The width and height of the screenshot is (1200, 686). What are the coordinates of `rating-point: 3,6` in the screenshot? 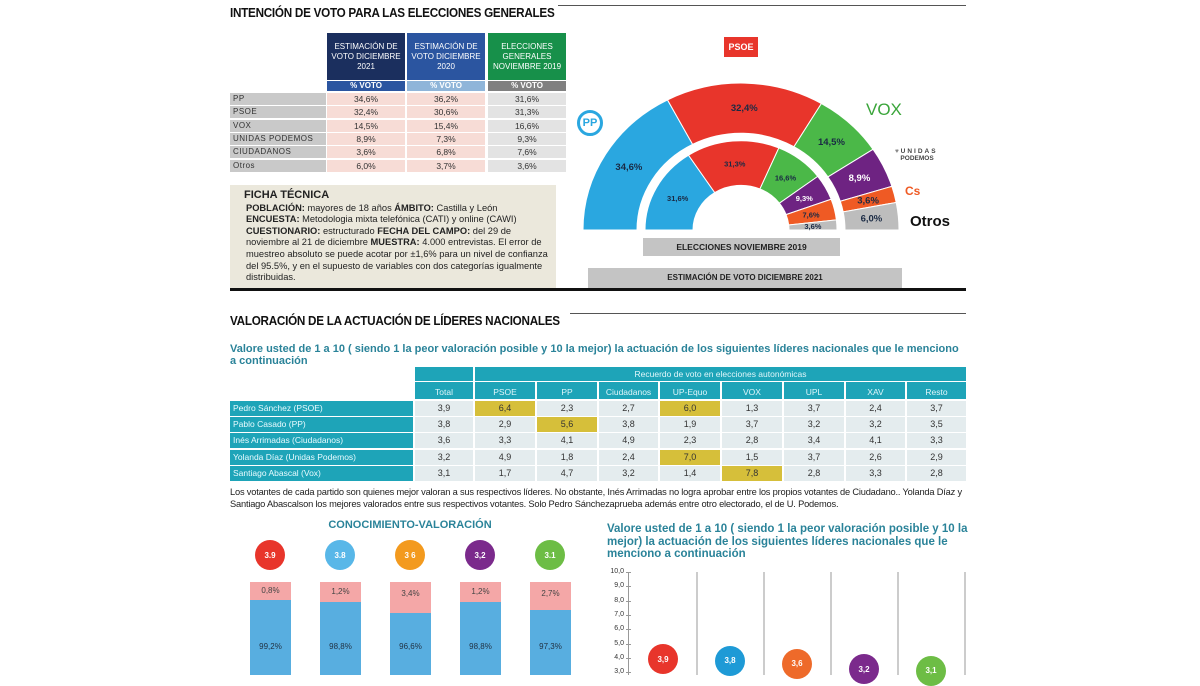 It's located at (797, 663).